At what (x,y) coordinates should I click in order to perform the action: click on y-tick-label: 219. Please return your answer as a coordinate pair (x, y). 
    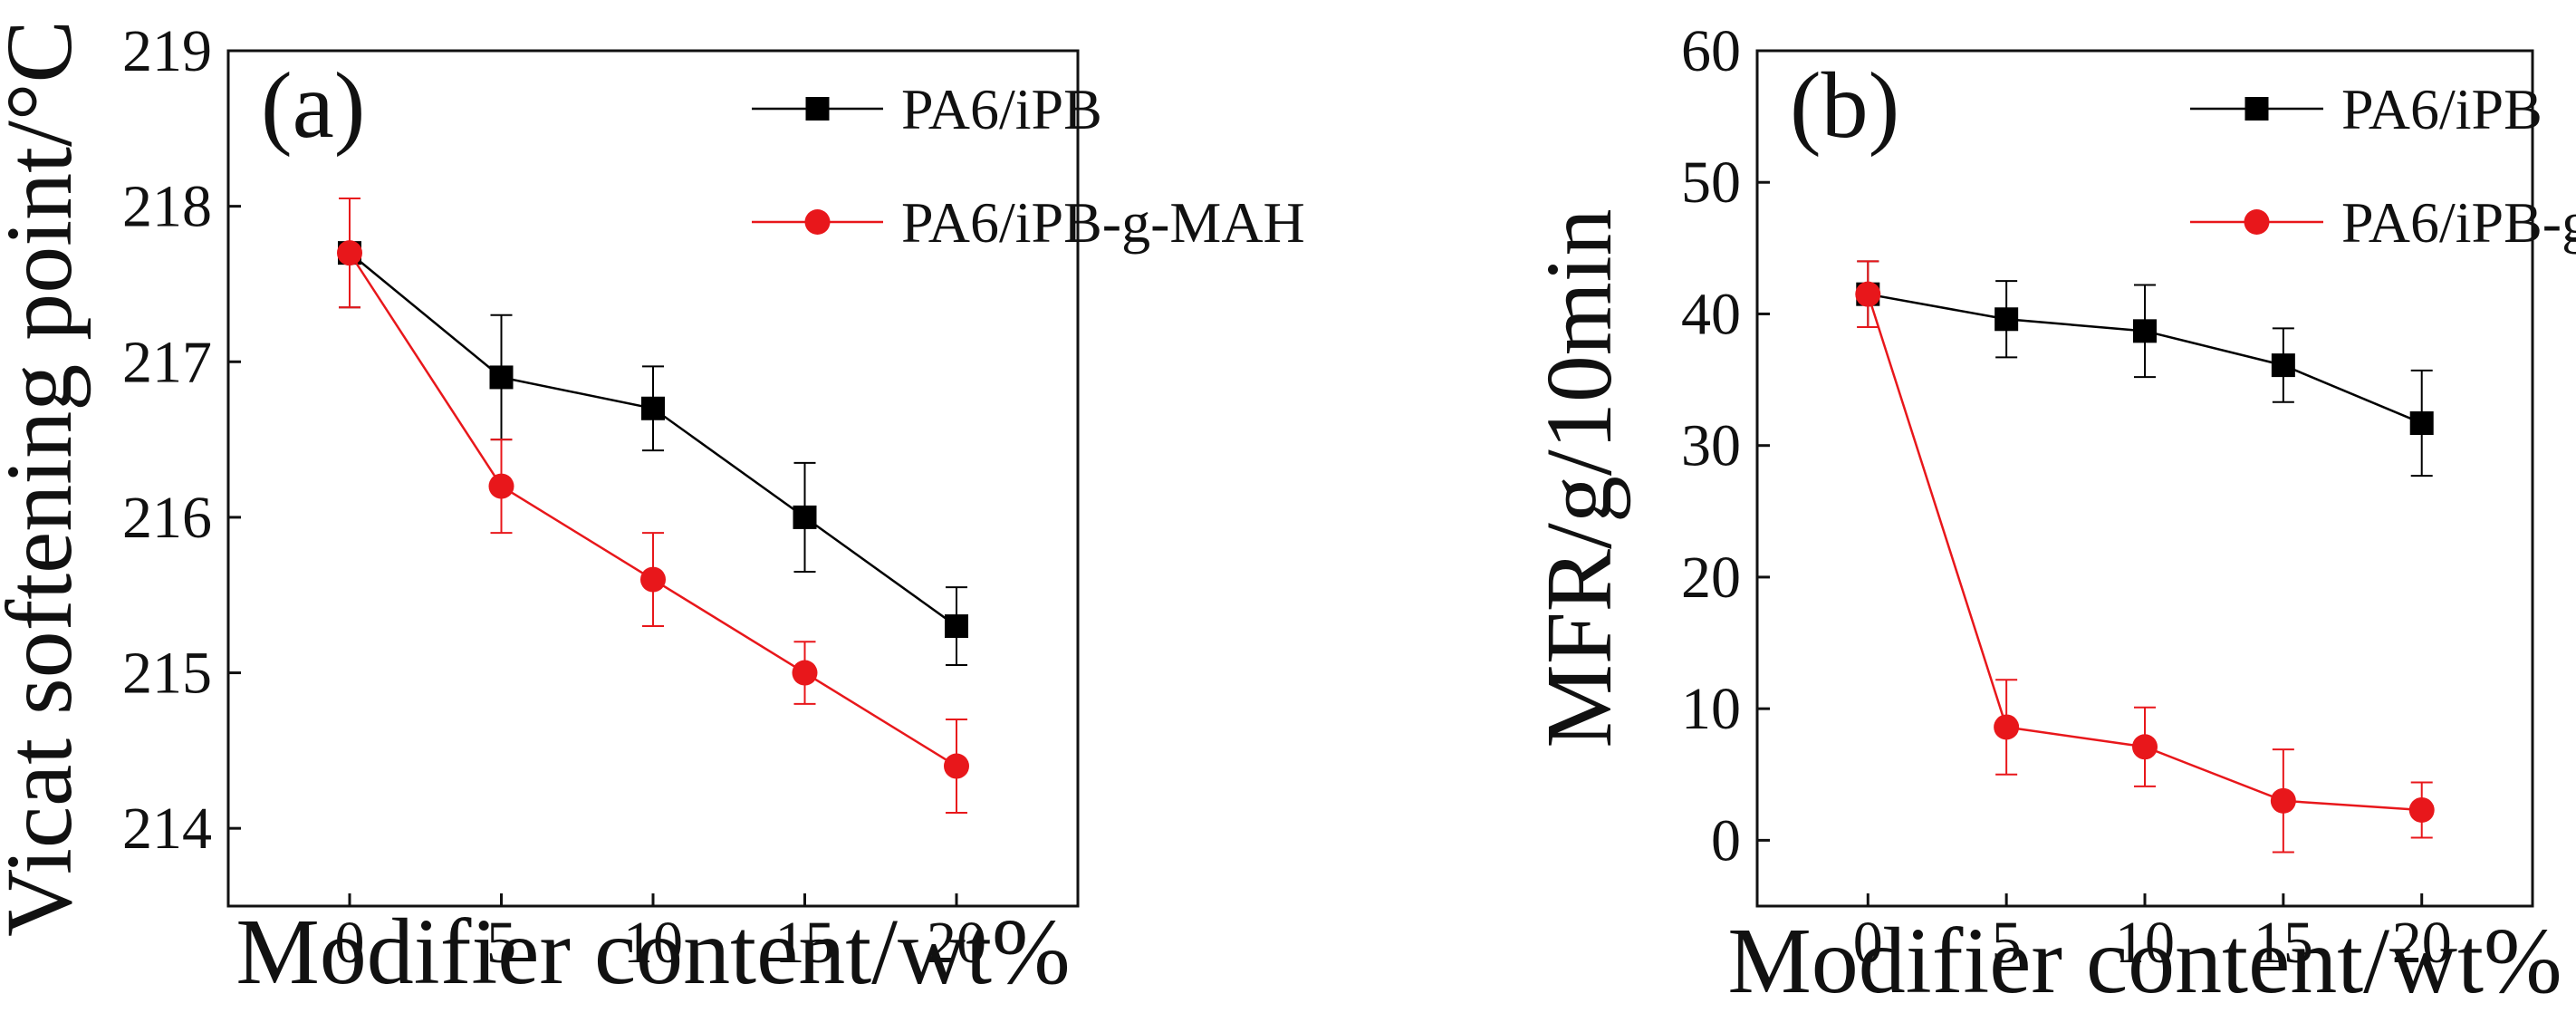
    Looking at the image, I should click on (167, 51).